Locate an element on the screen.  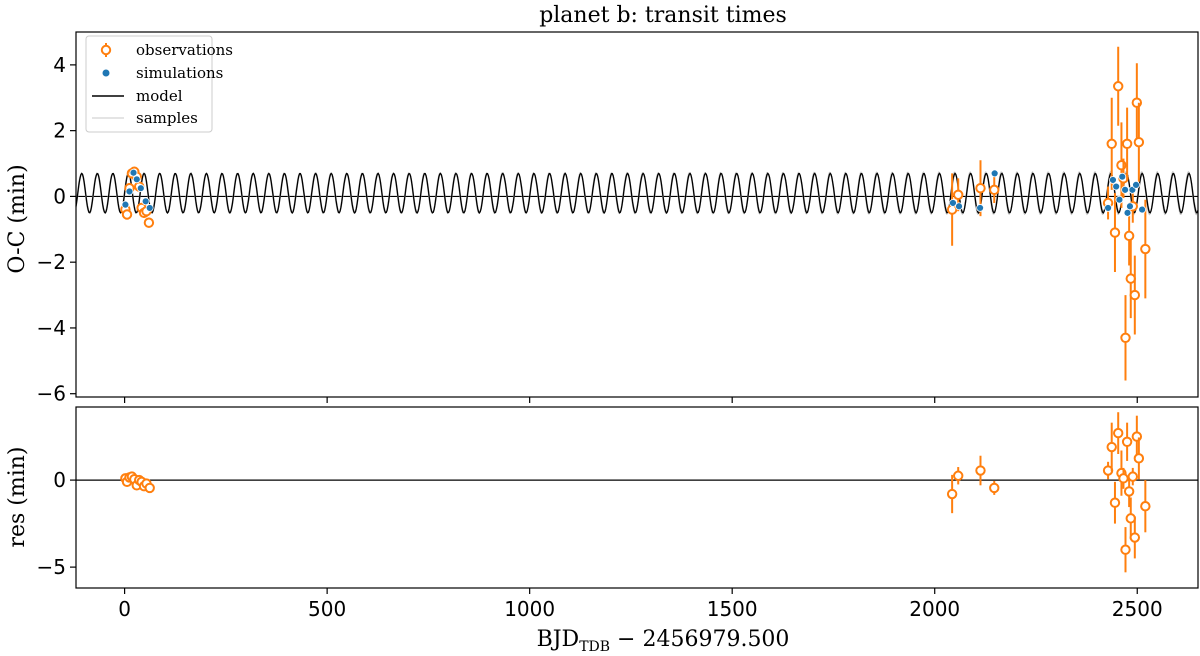
legend-model-label: model is located at coordinates (159, 96).